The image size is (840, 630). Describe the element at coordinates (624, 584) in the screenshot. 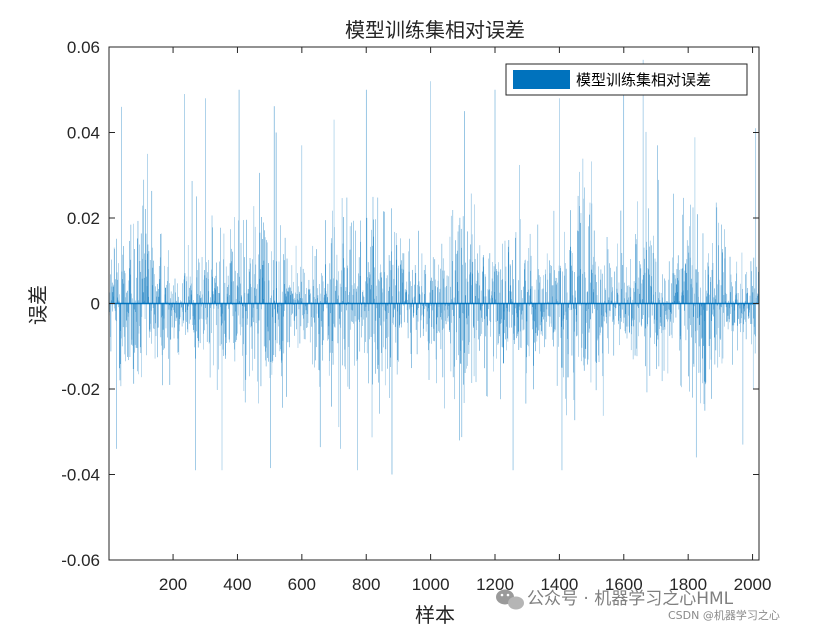

I see `x-tick-label: 1600` at that location.